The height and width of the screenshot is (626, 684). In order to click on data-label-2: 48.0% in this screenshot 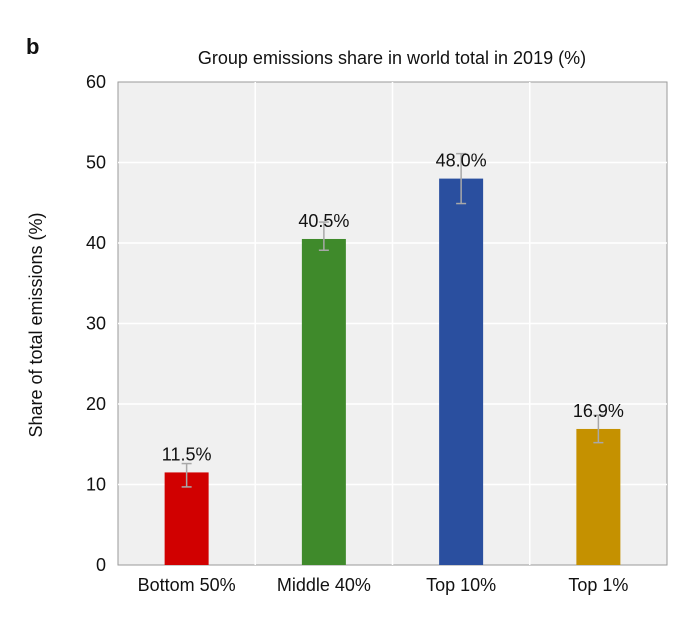, I will do `click(461, 161)`.